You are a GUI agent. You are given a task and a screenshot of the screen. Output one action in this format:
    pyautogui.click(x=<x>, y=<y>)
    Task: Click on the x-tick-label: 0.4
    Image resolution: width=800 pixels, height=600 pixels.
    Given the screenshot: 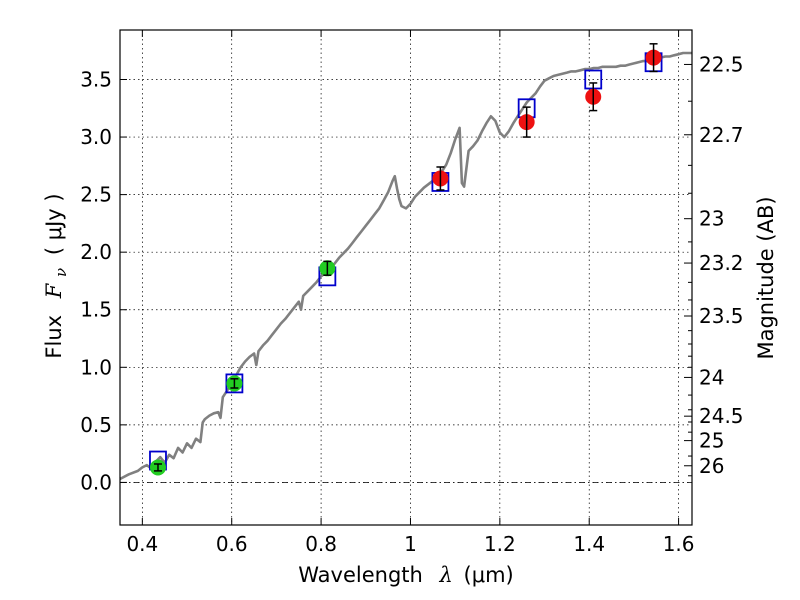 What is the action you would take?
    pyautogui.click(x=142, y=544)
    